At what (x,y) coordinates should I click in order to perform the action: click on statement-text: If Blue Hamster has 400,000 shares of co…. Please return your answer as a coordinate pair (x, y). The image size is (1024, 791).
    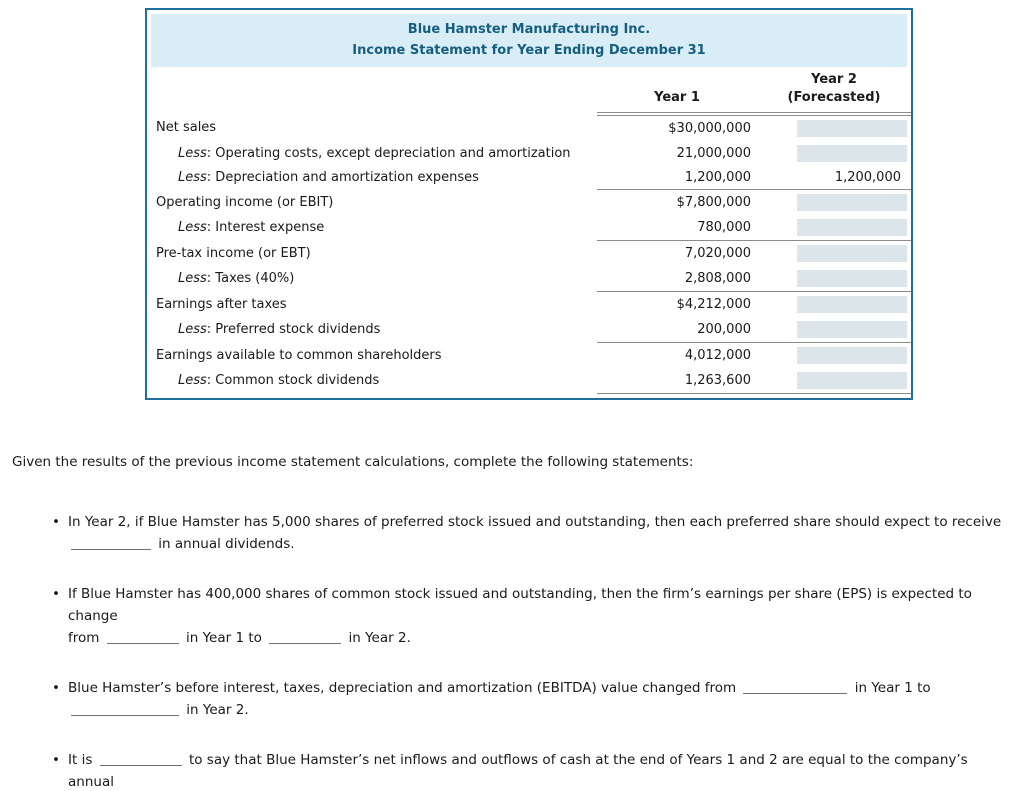
    Looking at the image, I should click on (540, 616).